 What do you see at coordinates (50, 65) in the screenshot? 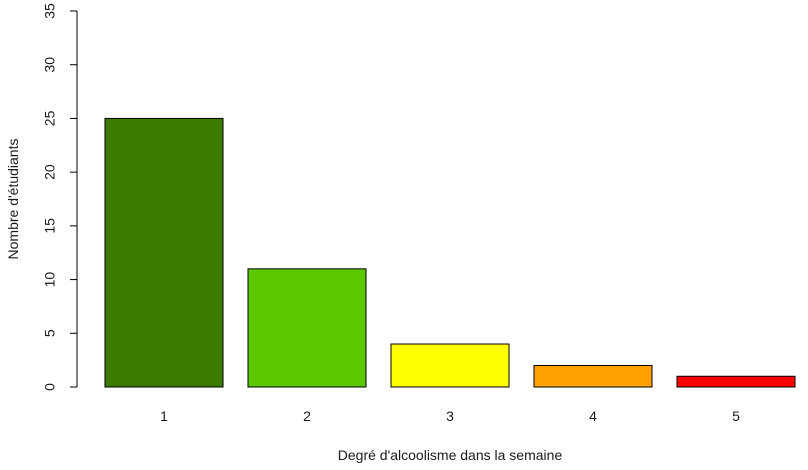
I see `y-tick-label: 30` at bounding box center [50, 65].